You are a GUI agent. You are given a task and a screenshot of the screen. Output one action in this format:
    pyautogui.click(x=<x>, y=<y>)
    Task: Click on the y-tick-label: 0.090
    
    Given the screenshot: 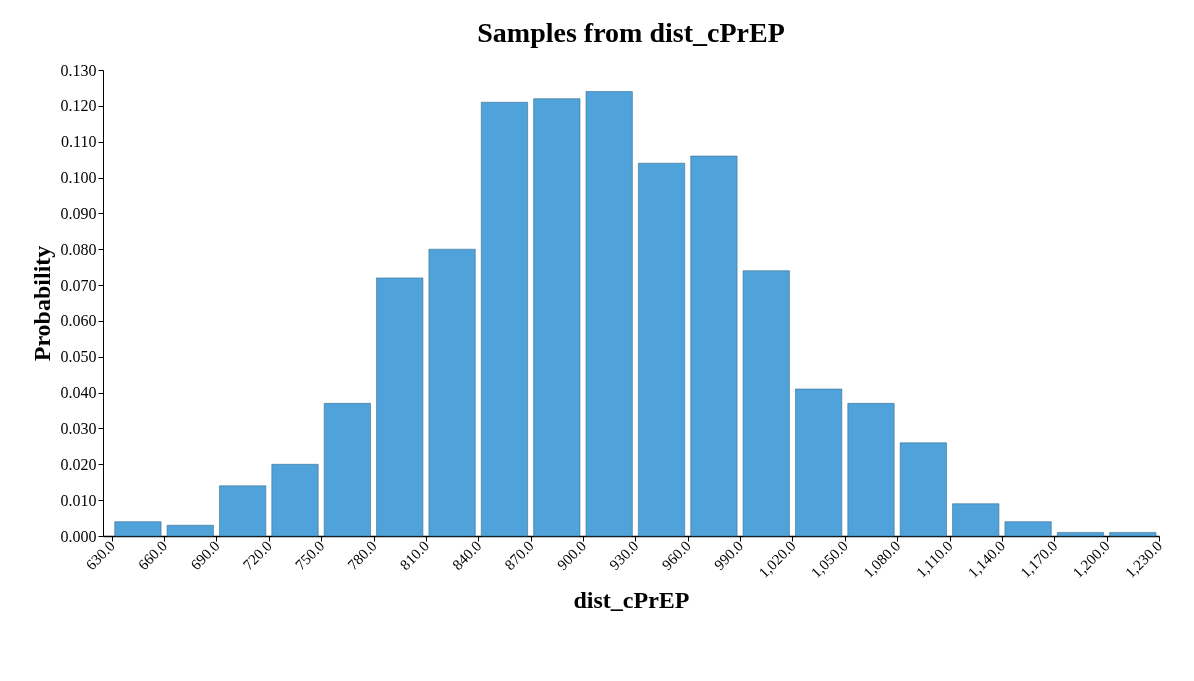 What is the action you would take?
    pyautogui.click(x=78, y=213)
    